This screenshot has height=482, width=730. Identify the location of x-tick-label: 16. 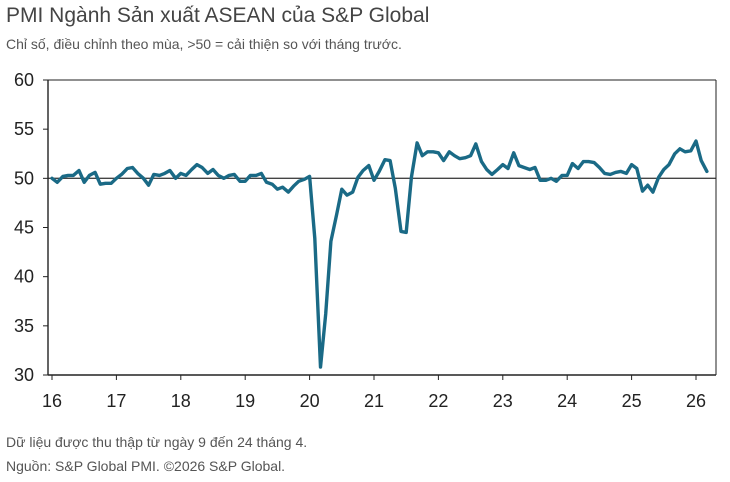
(52, 401).